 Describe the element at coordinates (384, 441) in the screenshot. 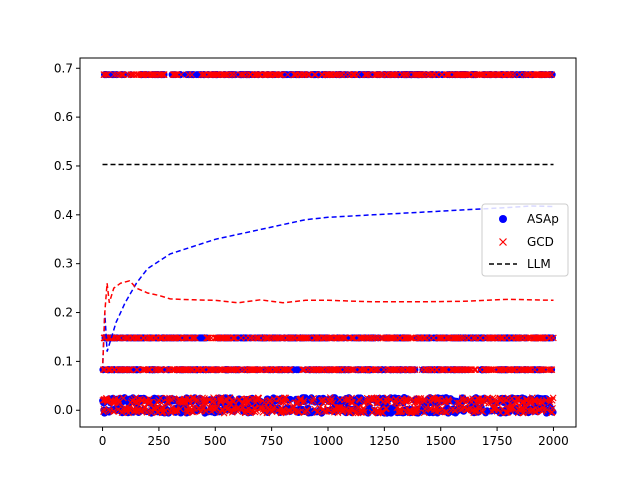

I see `x-tick-label: 1250` at that location.